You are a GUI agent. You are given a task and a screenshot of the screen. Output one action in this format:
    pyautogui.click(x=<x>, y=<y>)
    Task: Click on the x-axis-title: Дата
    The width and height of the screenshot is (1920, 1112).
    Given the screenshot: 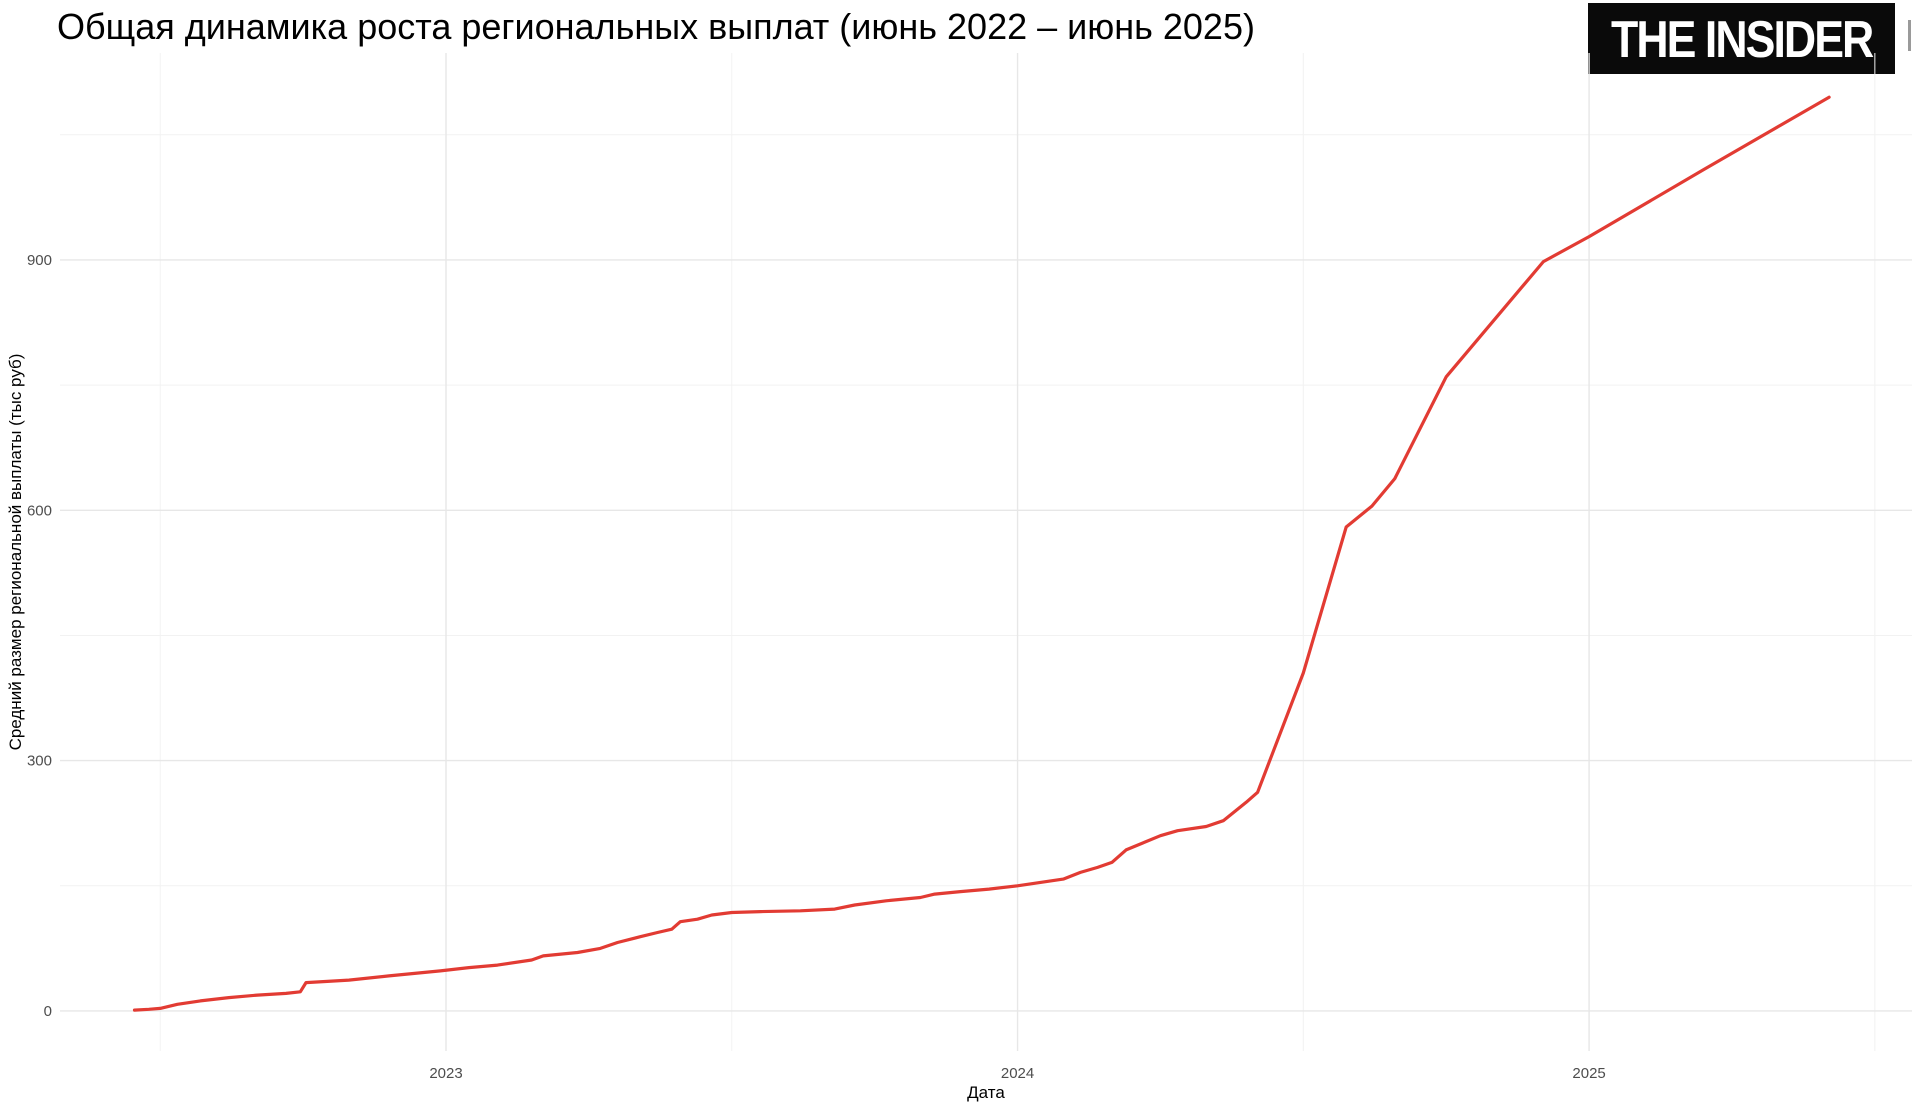 What is the action you would take?
    pyautogui.click(x=986, y=1092)
    